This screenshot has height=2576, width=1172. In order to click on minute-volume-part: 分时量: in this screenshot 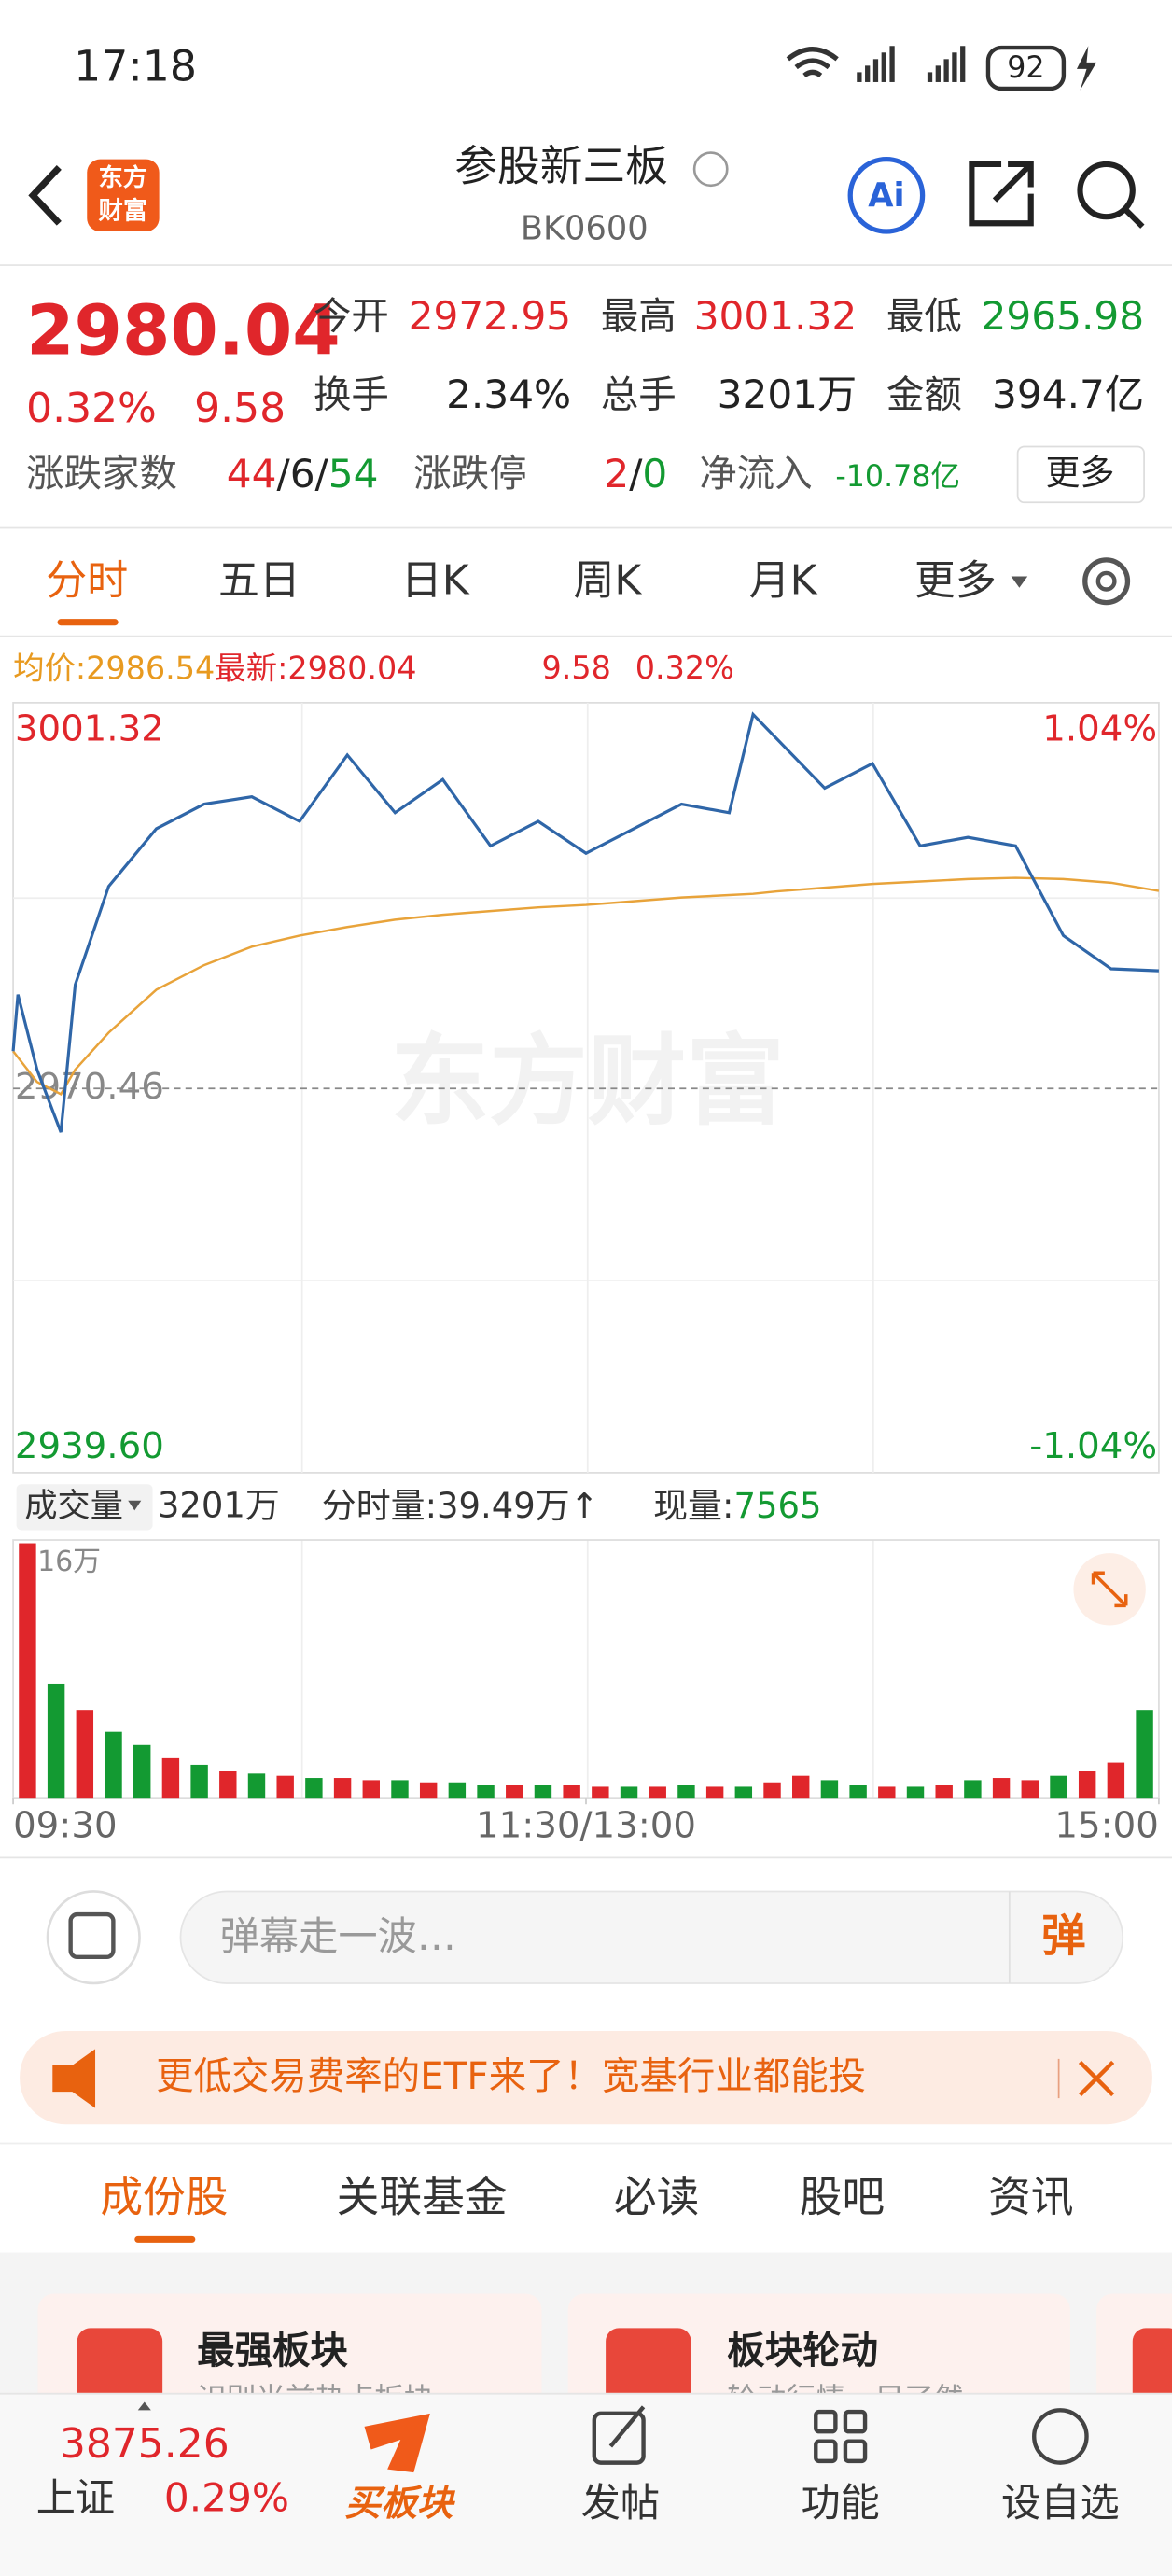, I will do `click(379, 1505)`.